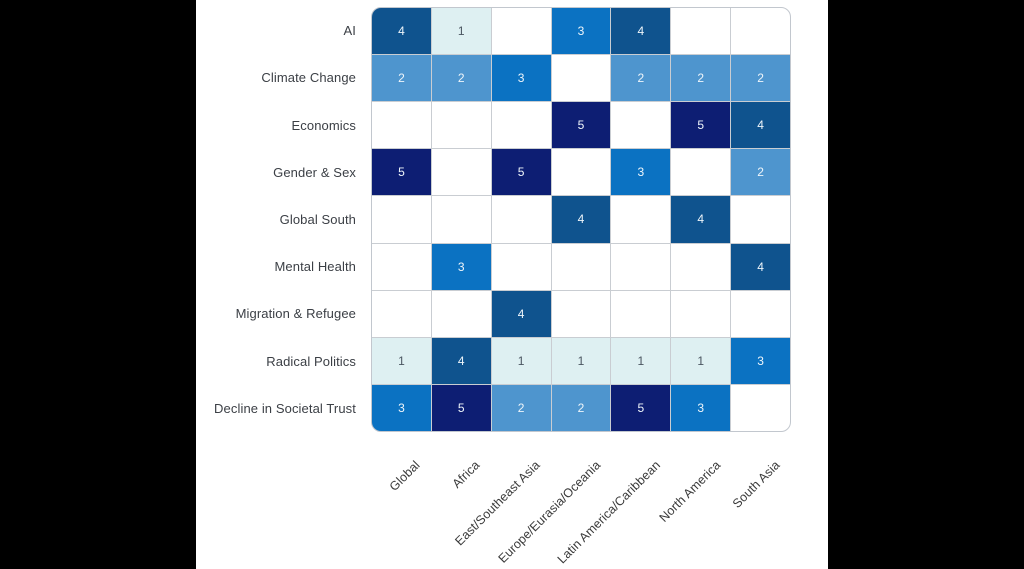 Image resolution: width=1024 pixels, height=569 pixels. Describe the element at coordinates (405, 476) in the screenshot. I see `column-label: Global` at that location.